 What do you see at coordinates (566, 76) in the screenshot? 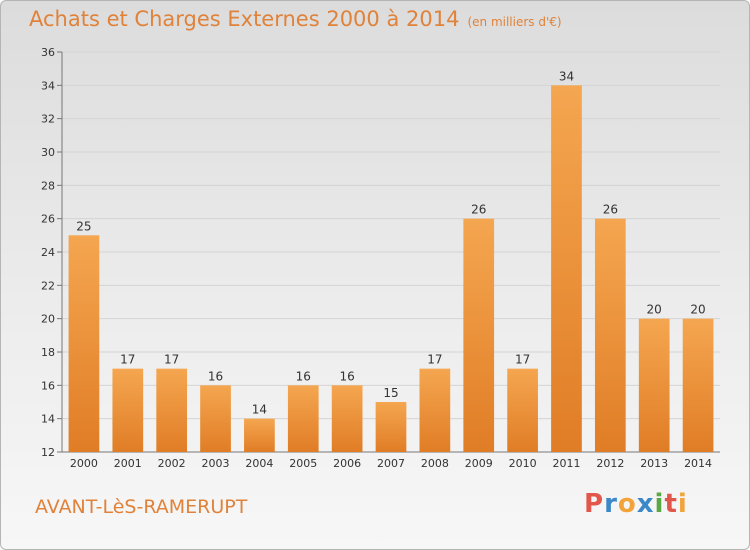
I see `bar-value-label: 34` at bounding box center [566, 76].